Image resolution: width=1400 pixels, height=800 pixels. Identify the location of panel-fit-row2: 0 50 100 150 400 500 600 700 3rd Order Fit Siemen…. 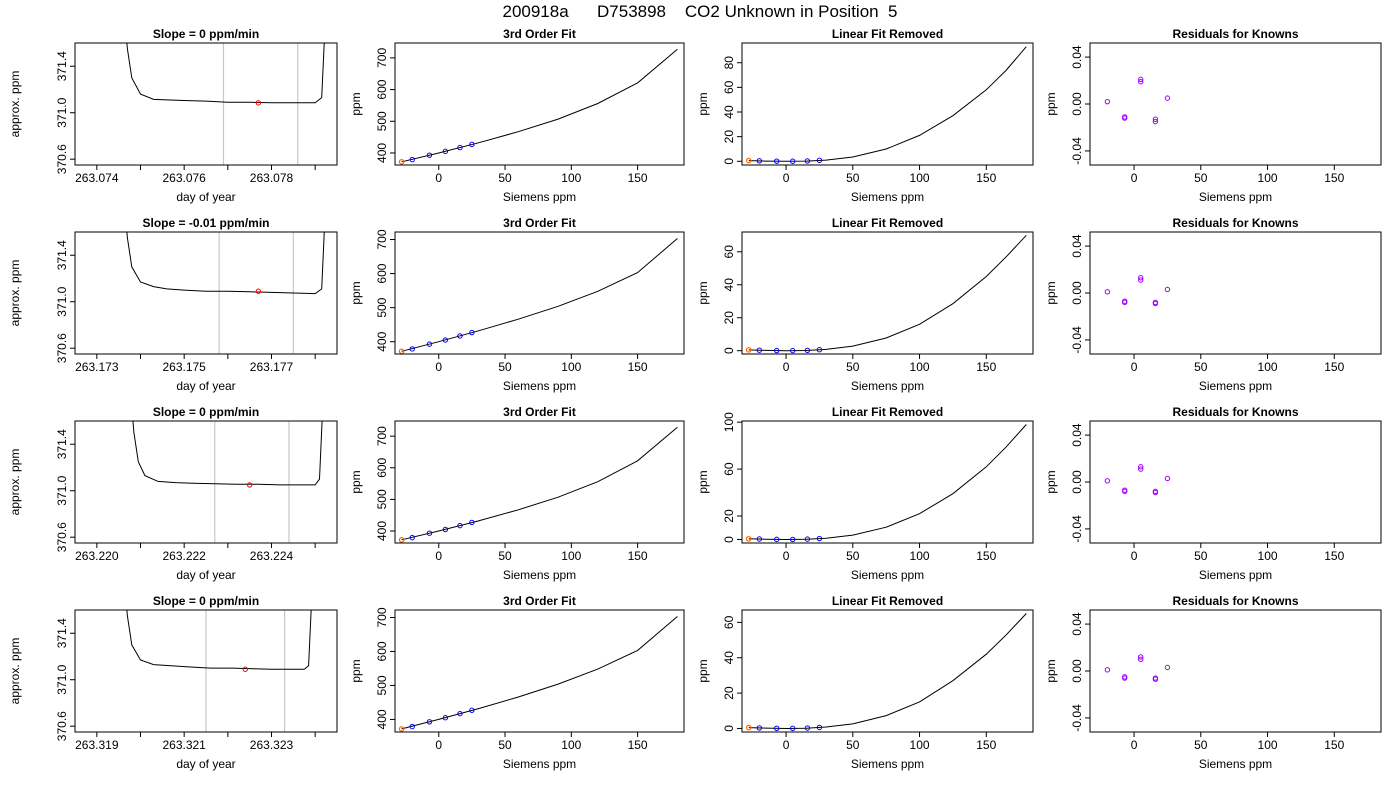
(517, 304).